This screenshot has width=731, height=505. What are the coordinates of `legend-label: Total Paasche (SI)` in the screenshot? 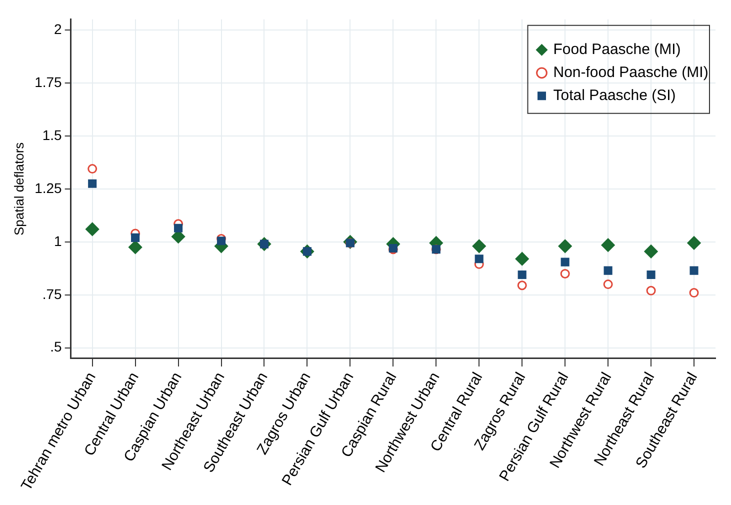 It's located at (614, 95).